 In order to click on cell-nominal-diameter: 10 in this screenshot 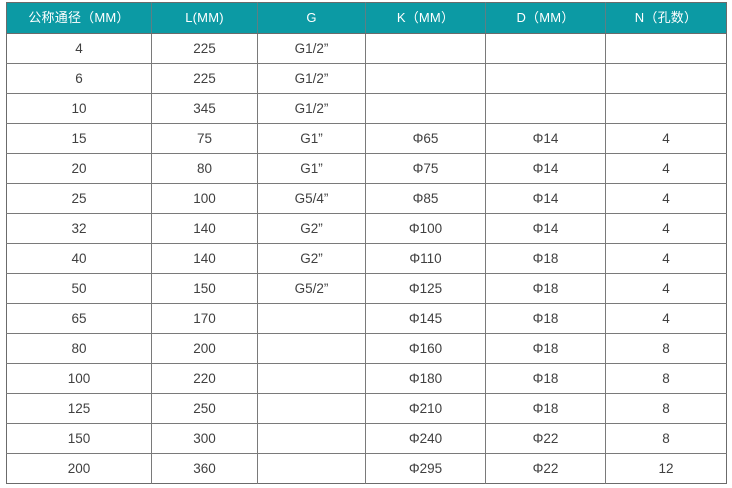, I will do `click(79, 108)`.